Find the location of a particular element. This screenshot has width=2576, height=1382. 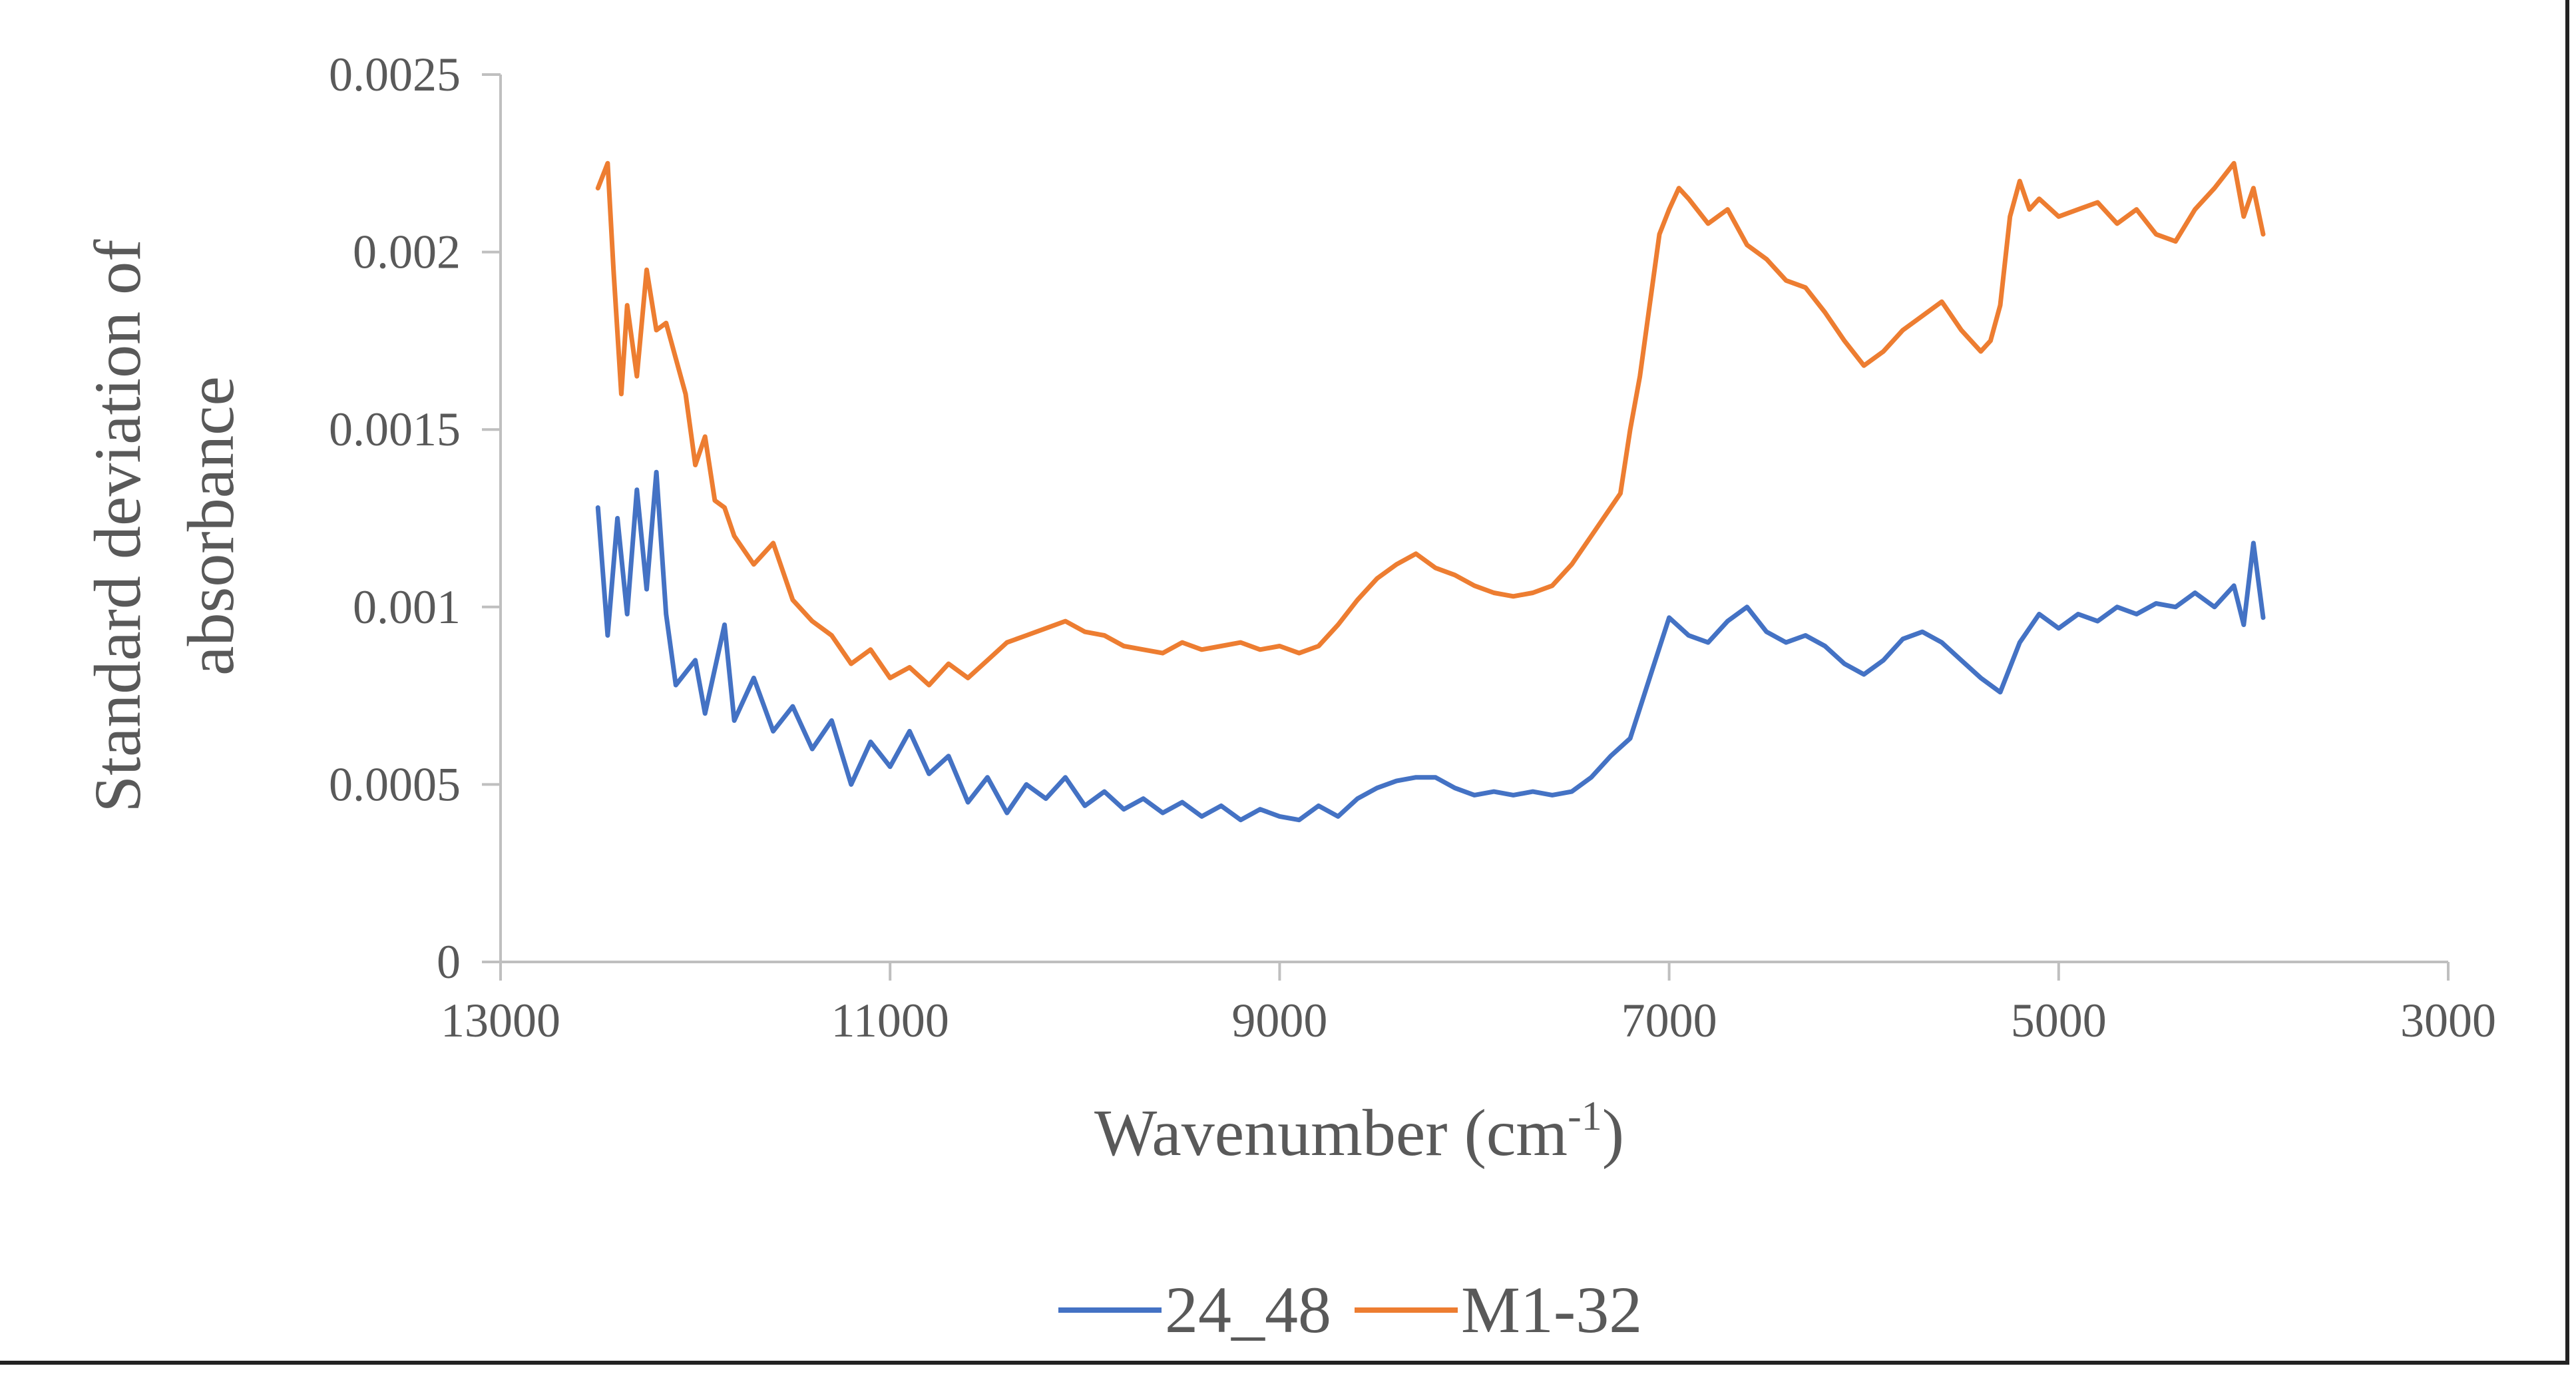

y-tick-label: 0.002 is located at coordinates (407, 252).